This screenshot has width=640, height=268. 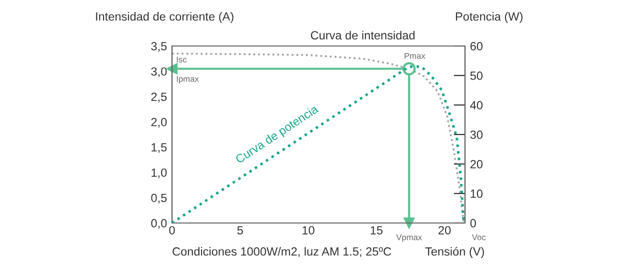 I want to click on x-axis-title: Tensión (V), so click(x=454, y=252).